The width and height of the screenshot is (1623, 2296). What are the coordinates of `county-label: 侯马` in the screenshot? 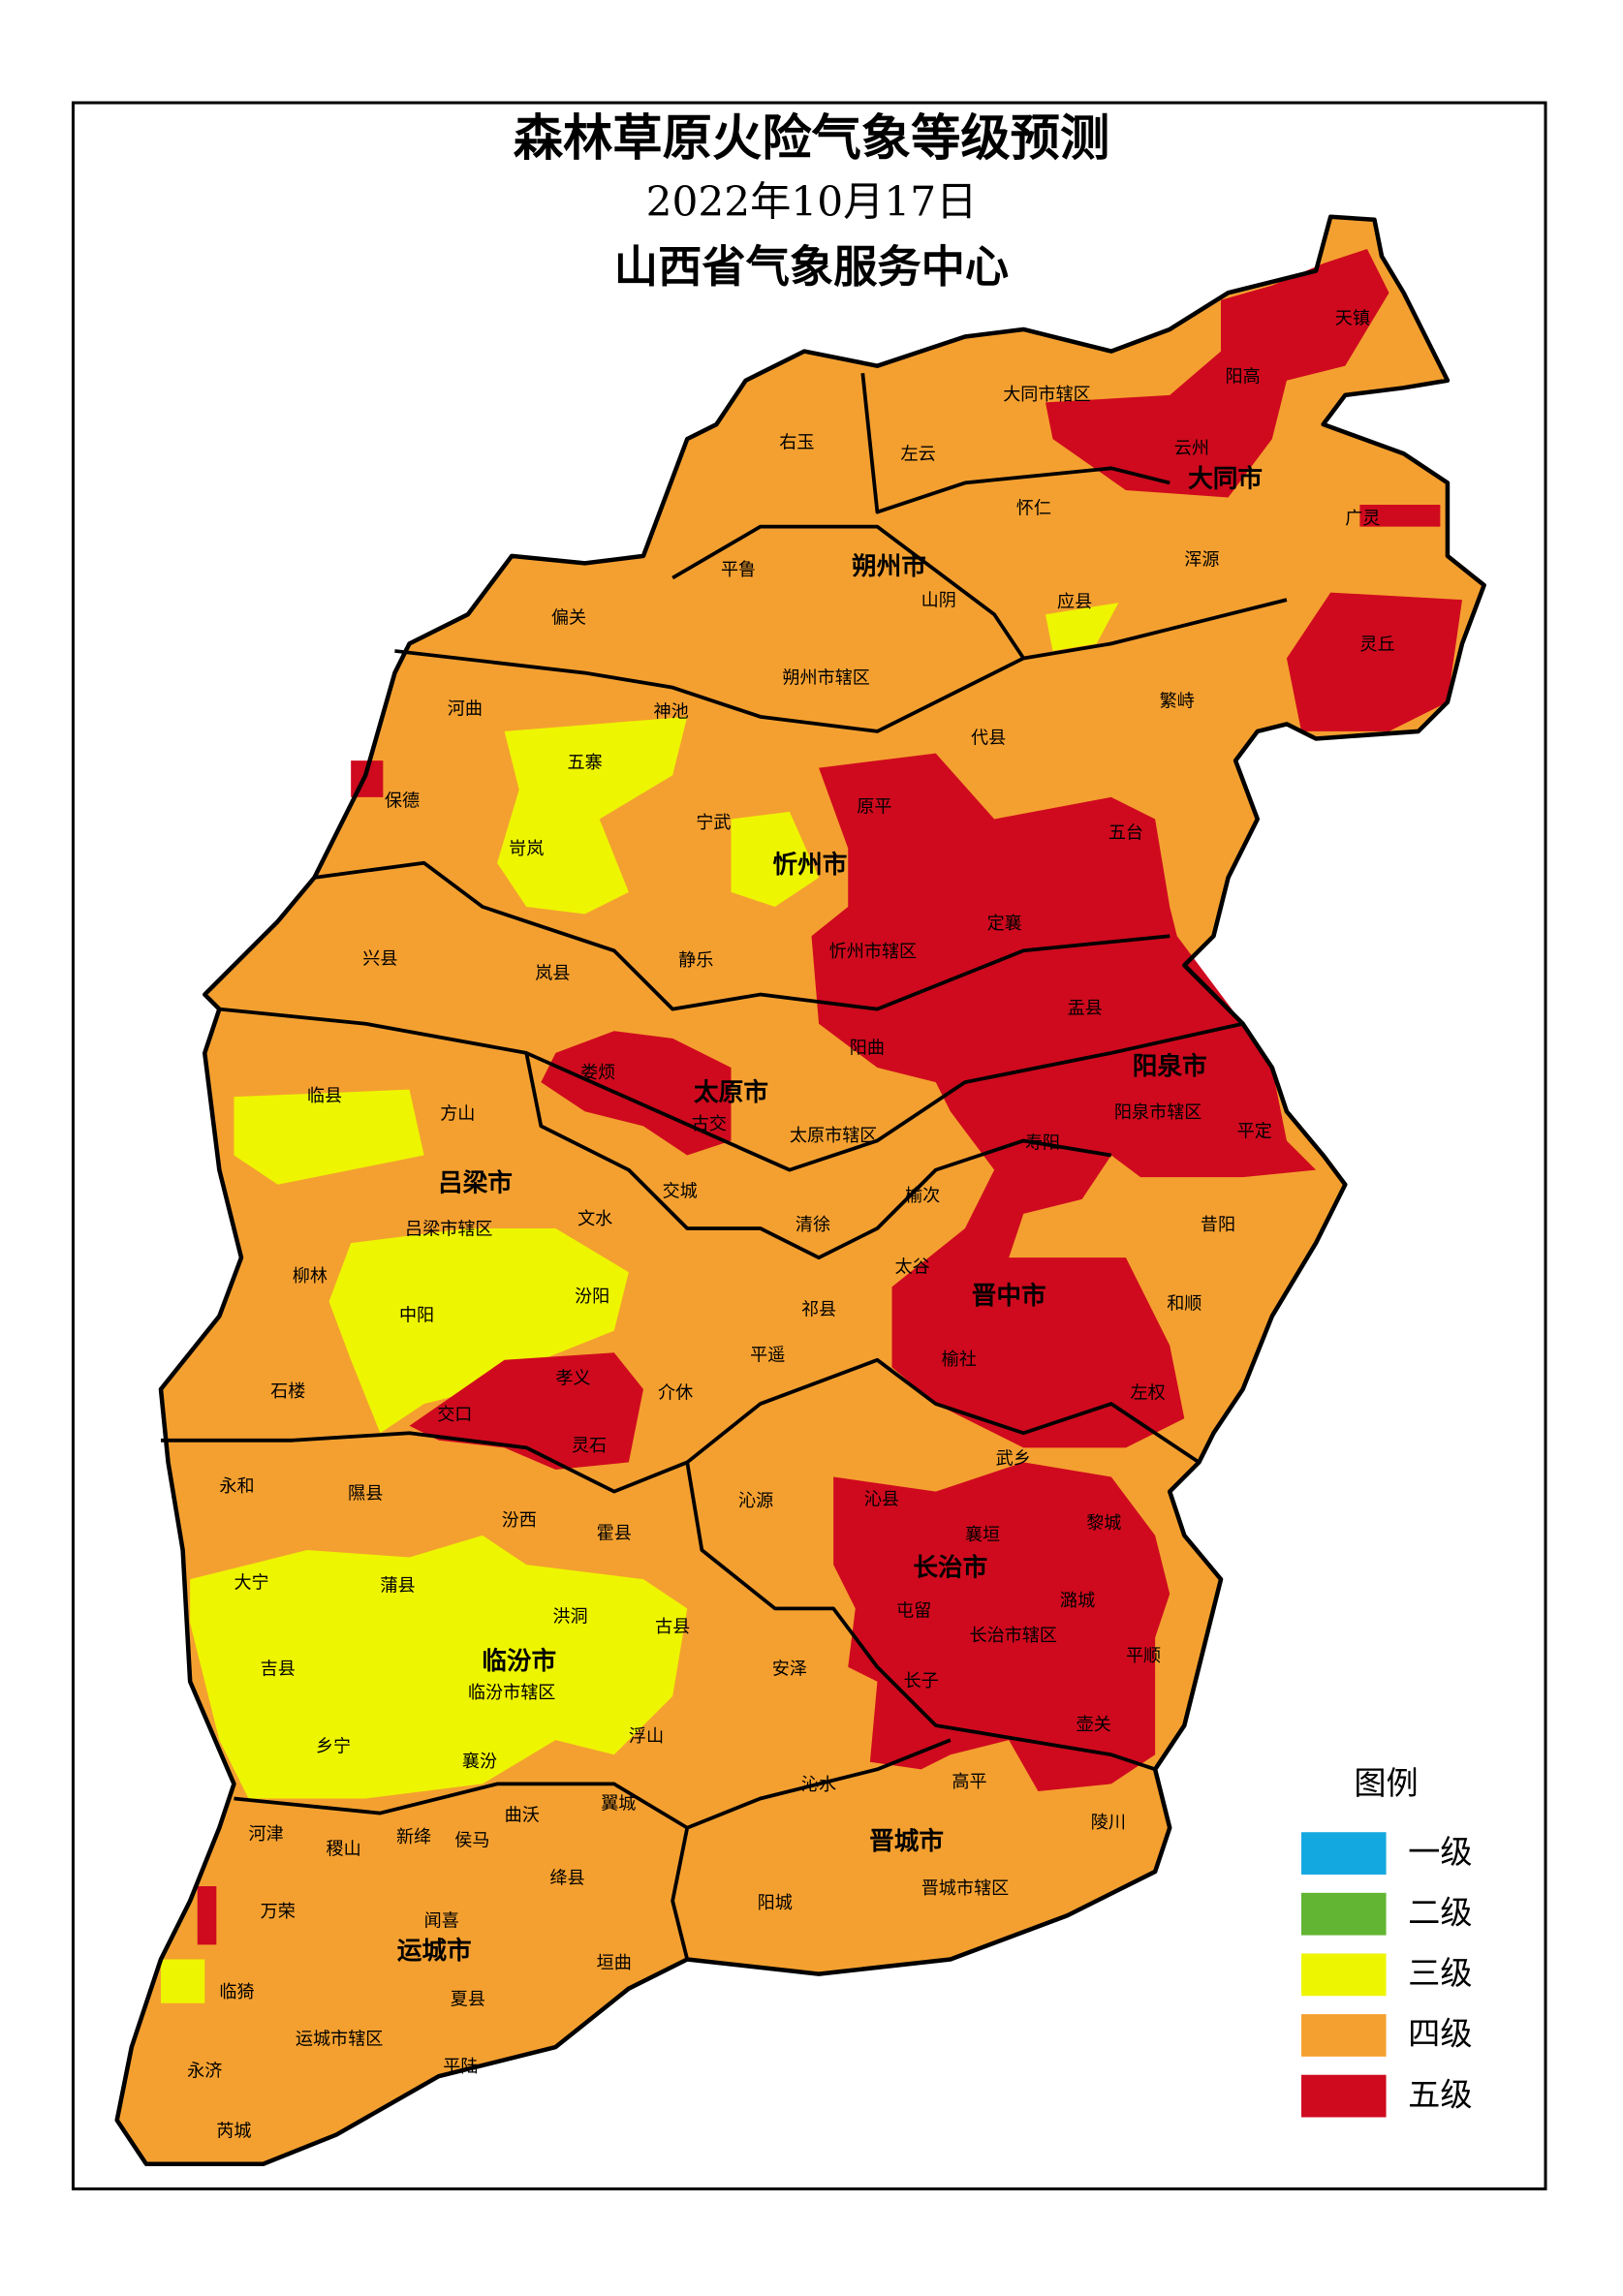 It's located at (471, 1840).